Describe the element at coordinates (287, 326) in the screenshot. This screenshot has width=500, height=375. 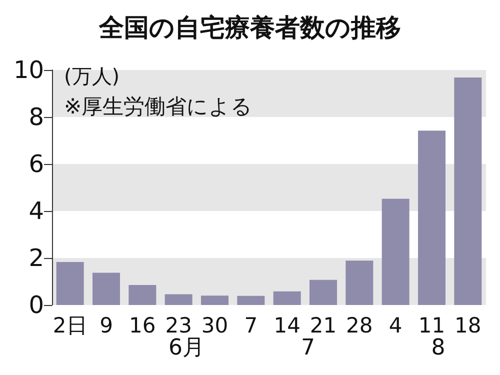
I see `x-tick-label: 14` at that location.